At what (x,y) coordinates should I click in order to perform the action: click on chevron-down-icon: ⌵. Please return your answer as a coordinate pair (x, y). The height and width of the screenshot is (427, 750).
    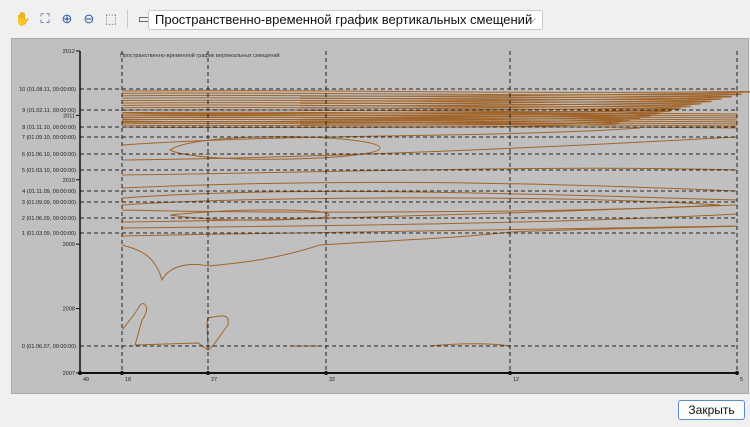
    Looking at the image, I should click on (532, 19).